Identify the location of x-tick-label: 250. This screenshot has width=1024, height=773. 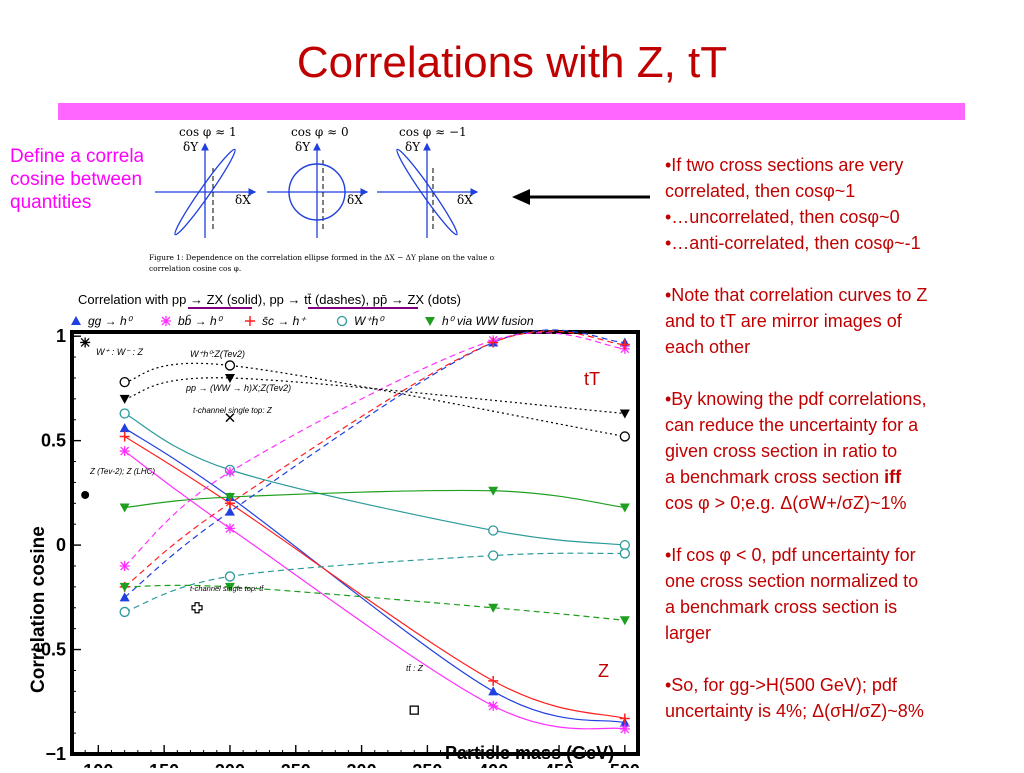
(296, 764).